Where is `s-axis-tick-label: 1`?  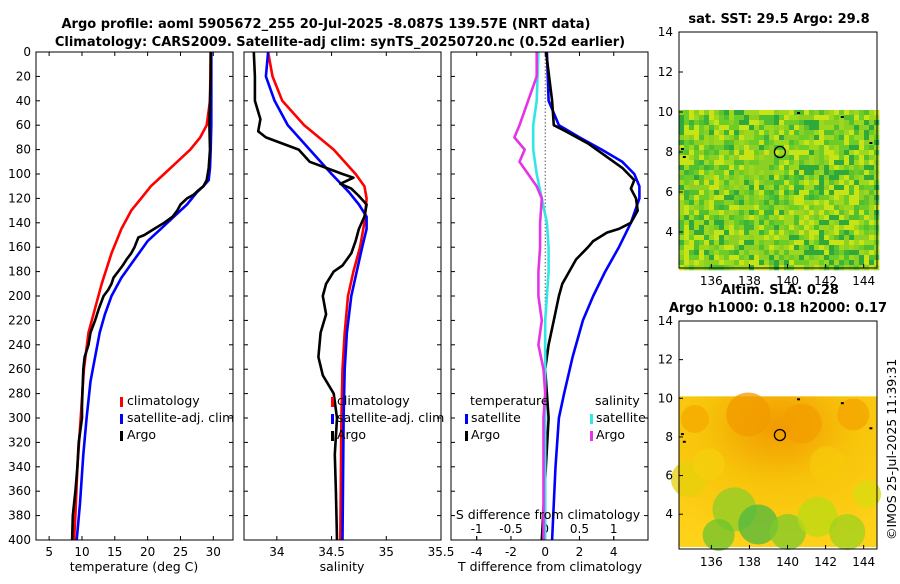
s-axis-tick-label: 1 is located at coordinates (614, 529).